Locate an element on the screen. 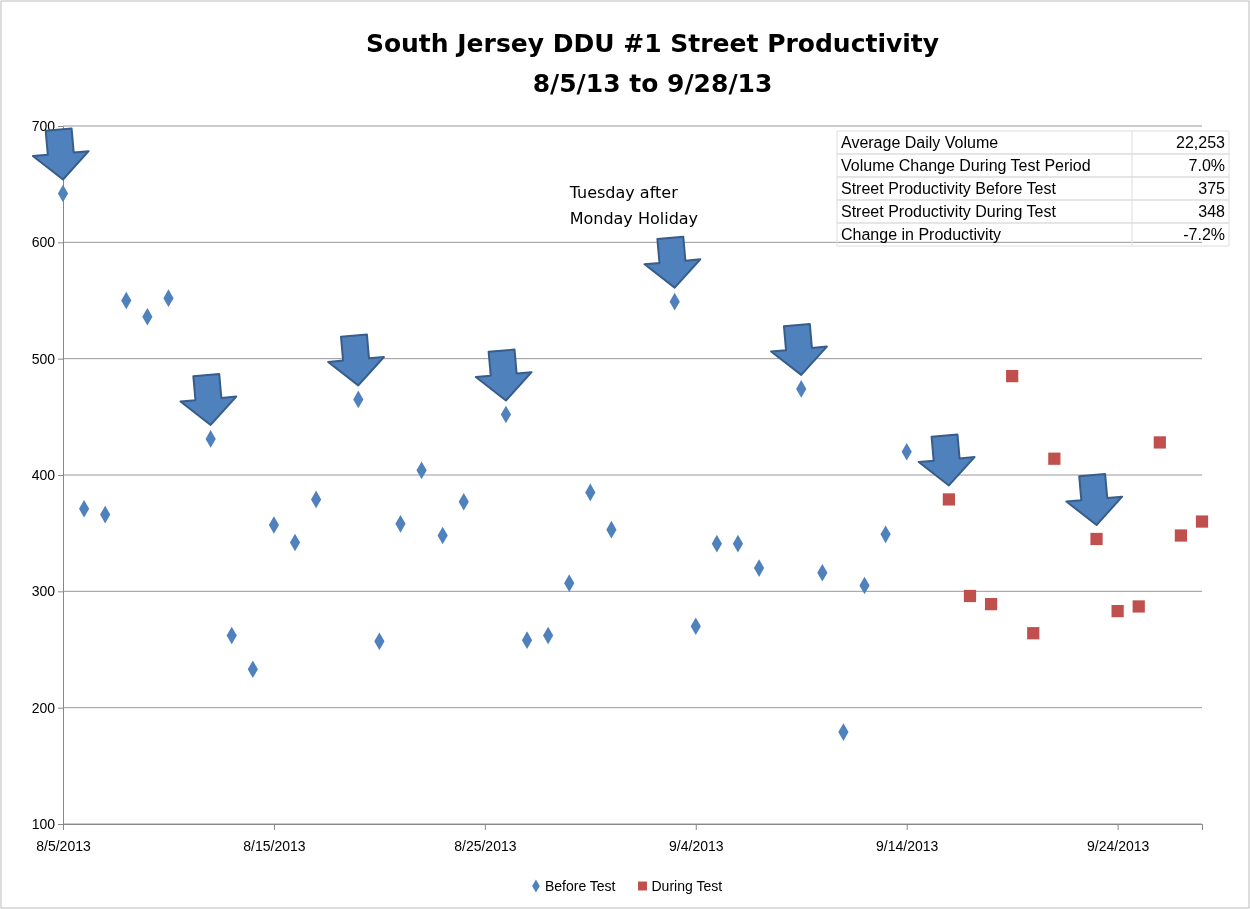  x-tick-label: 8/5/2013 is located at coordinates (63, 846).